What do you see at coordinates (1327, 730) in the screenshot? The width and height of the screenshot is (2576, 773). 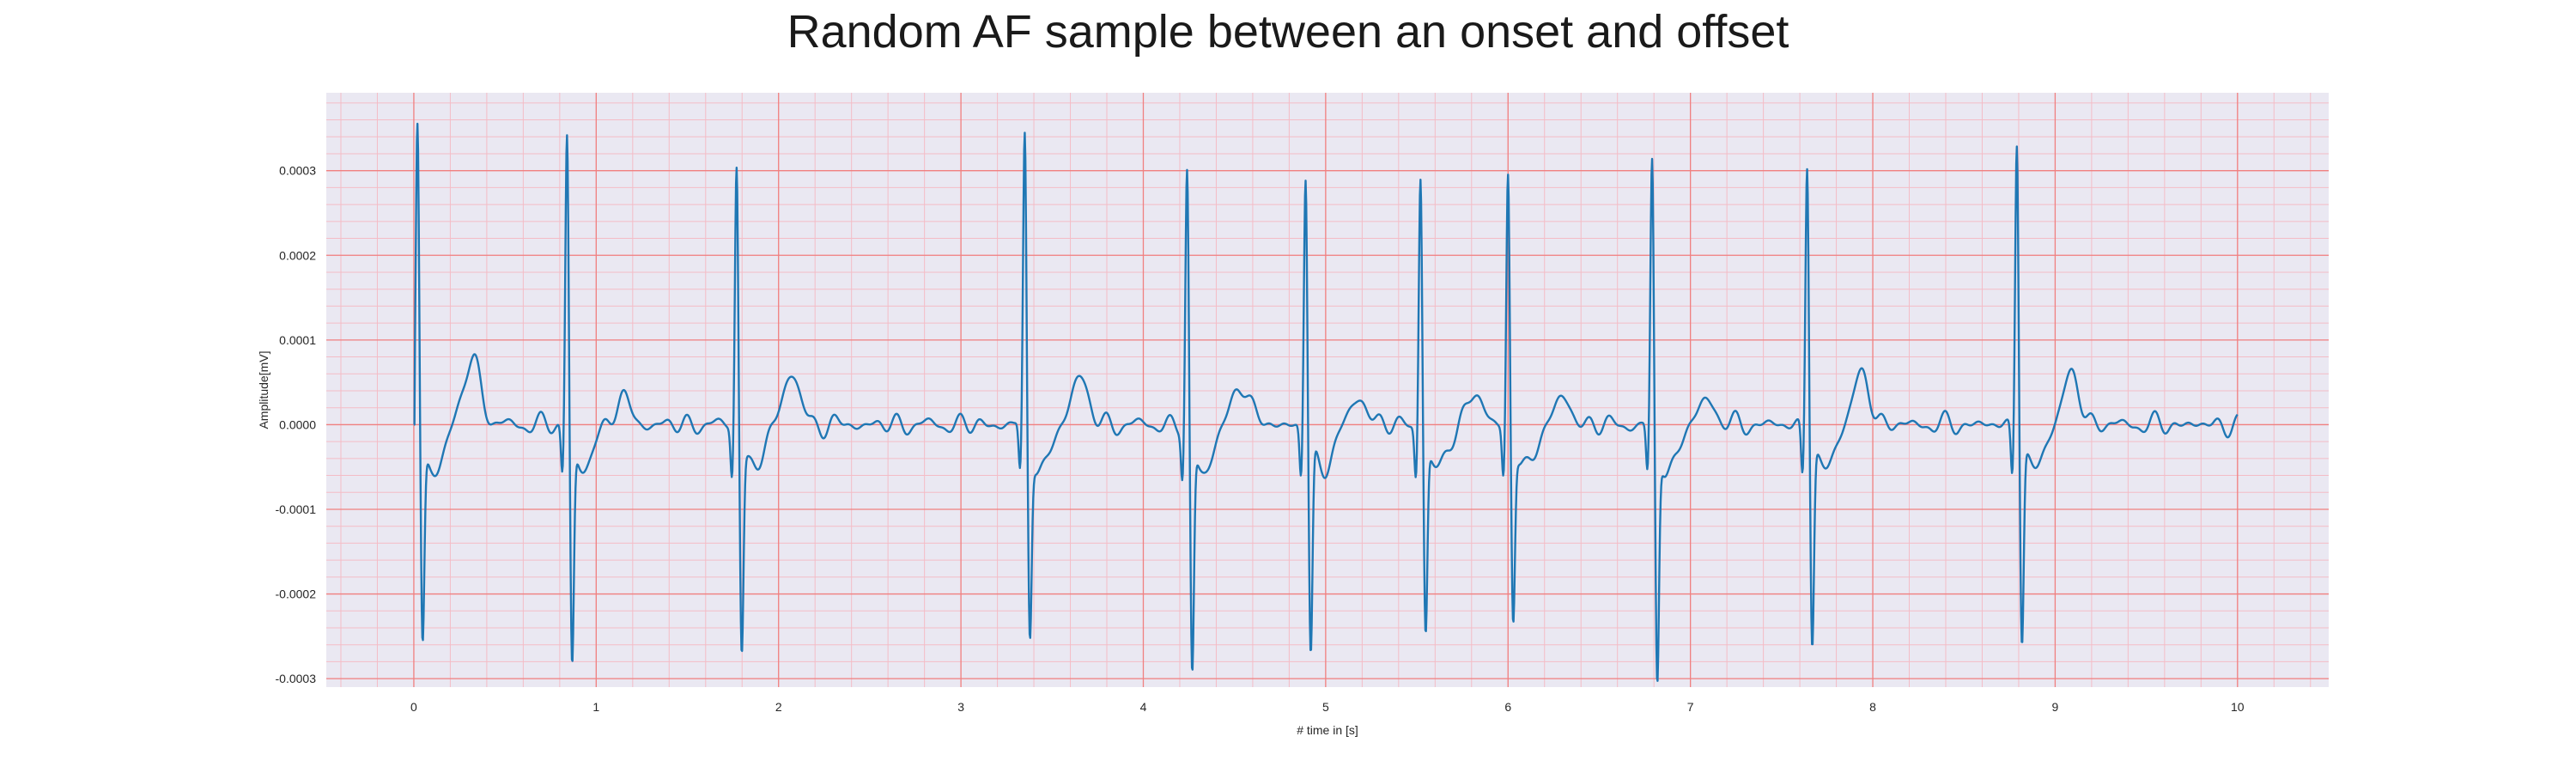 I see `x-axis-label: # time in [s]` at bounding box center [1327, 730].